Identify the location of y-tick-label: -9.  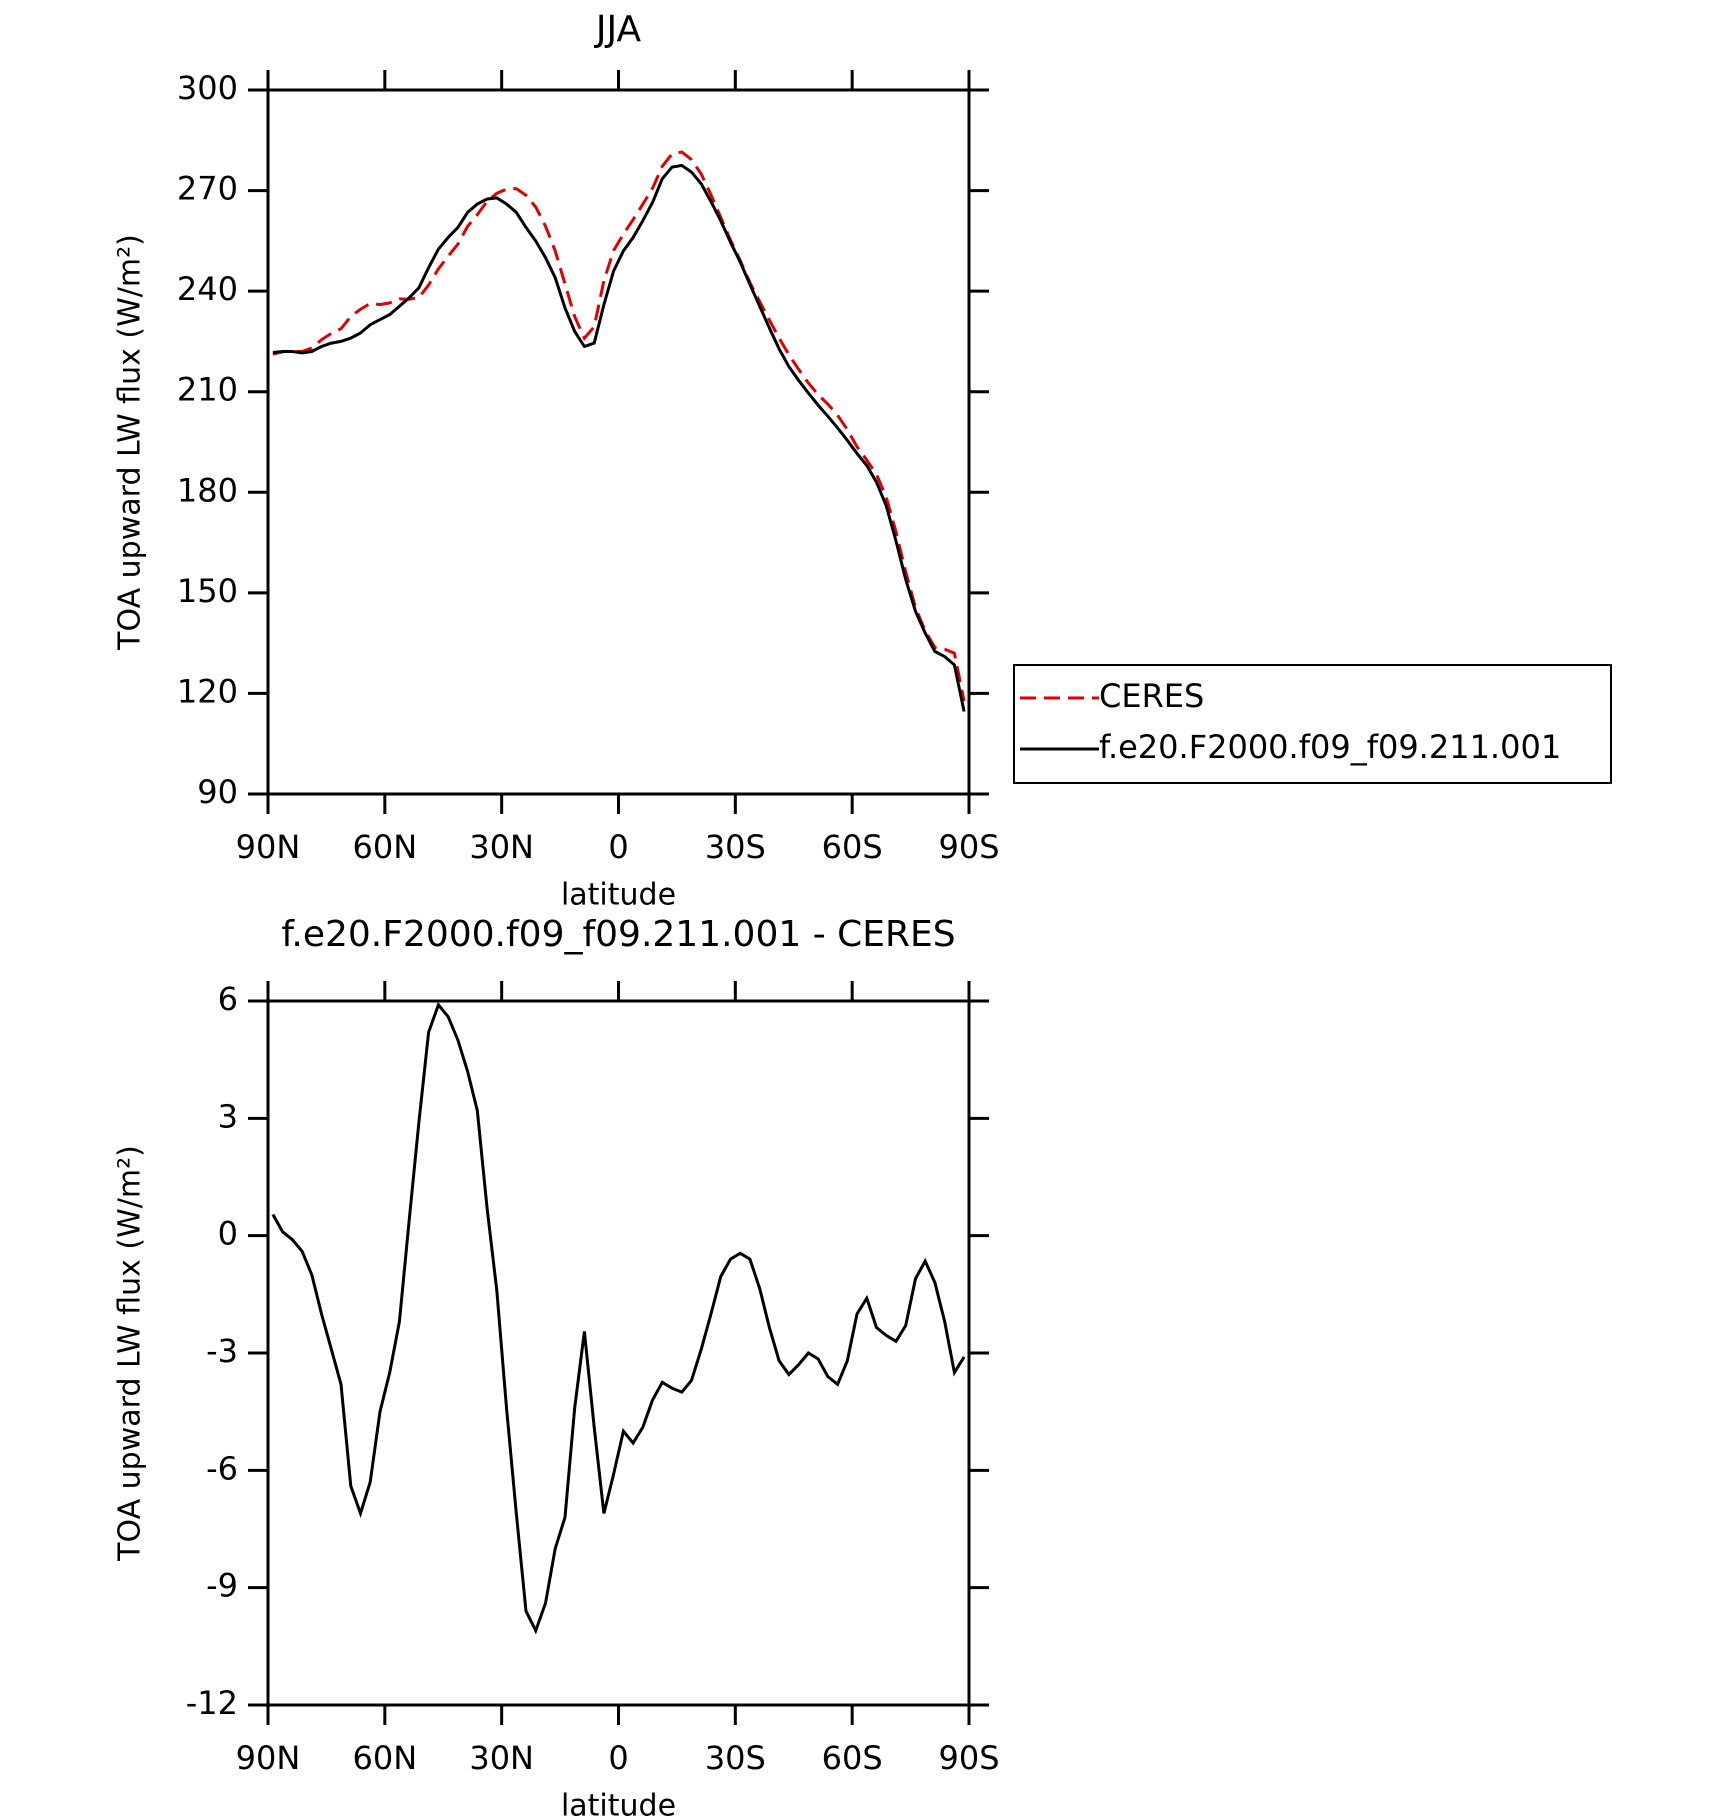
(222, 1586).